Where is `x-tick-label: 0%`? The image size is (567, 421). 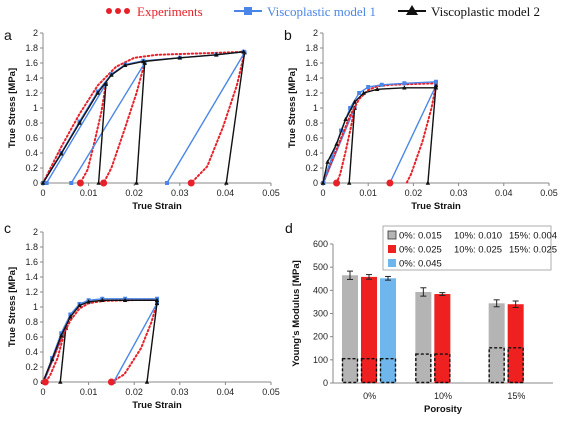
x-tick-label: 0% is located at coordinates (369, 396).